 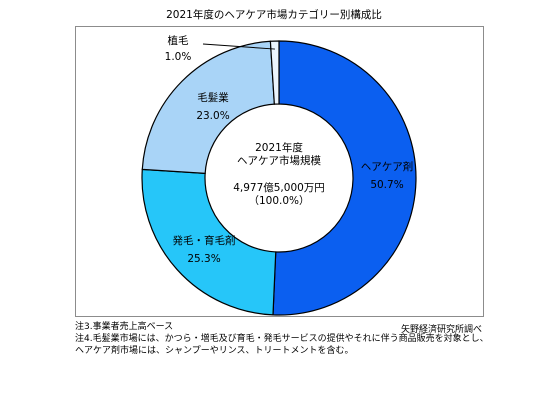 I want to click on note-3: 注3.事業者売上高ベース, so click(x=124, y=327).